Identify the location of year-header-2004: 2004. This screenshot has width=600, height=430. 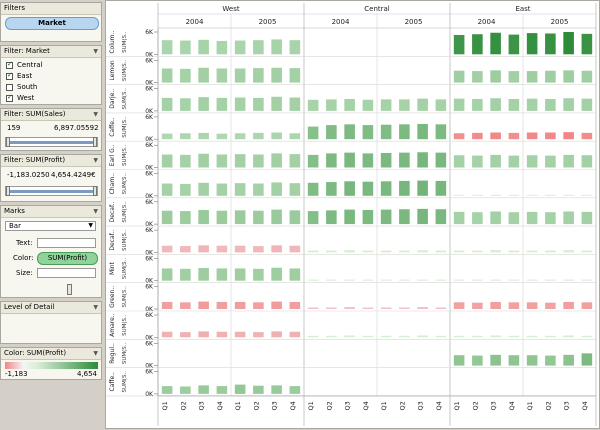
(341, 22).